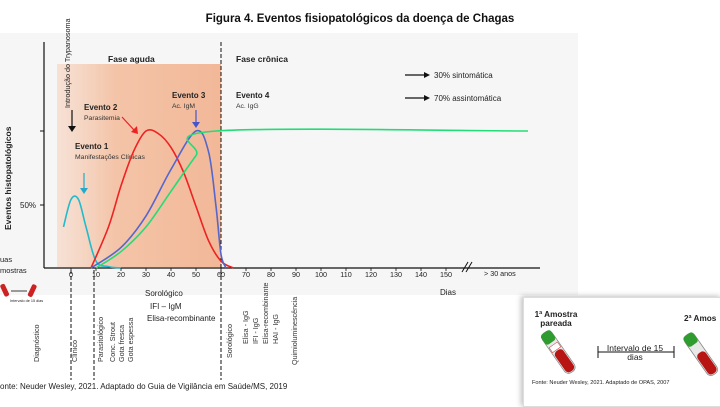 The width and height of the screenshot is (720, 407). I want to click on outcome-1-arrowhead, so click(427, 75).